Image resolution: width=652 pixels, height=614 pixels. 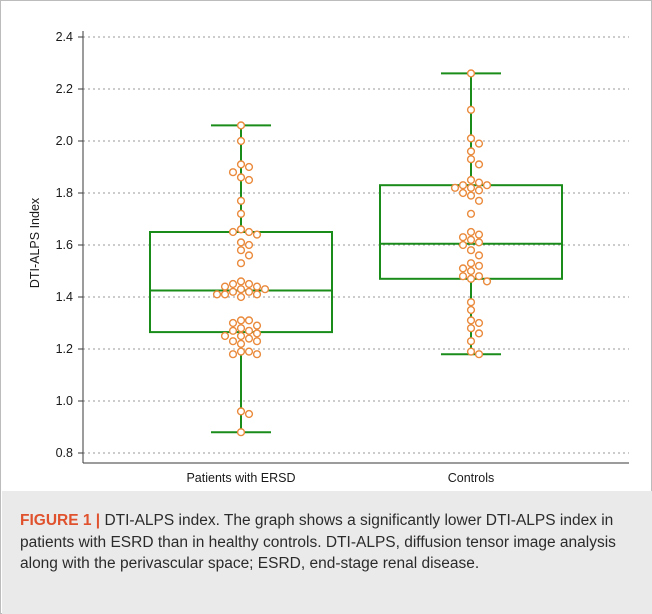 I want to click on category-labels: Patients with ERSD Controls, so click(x=340, y=478).